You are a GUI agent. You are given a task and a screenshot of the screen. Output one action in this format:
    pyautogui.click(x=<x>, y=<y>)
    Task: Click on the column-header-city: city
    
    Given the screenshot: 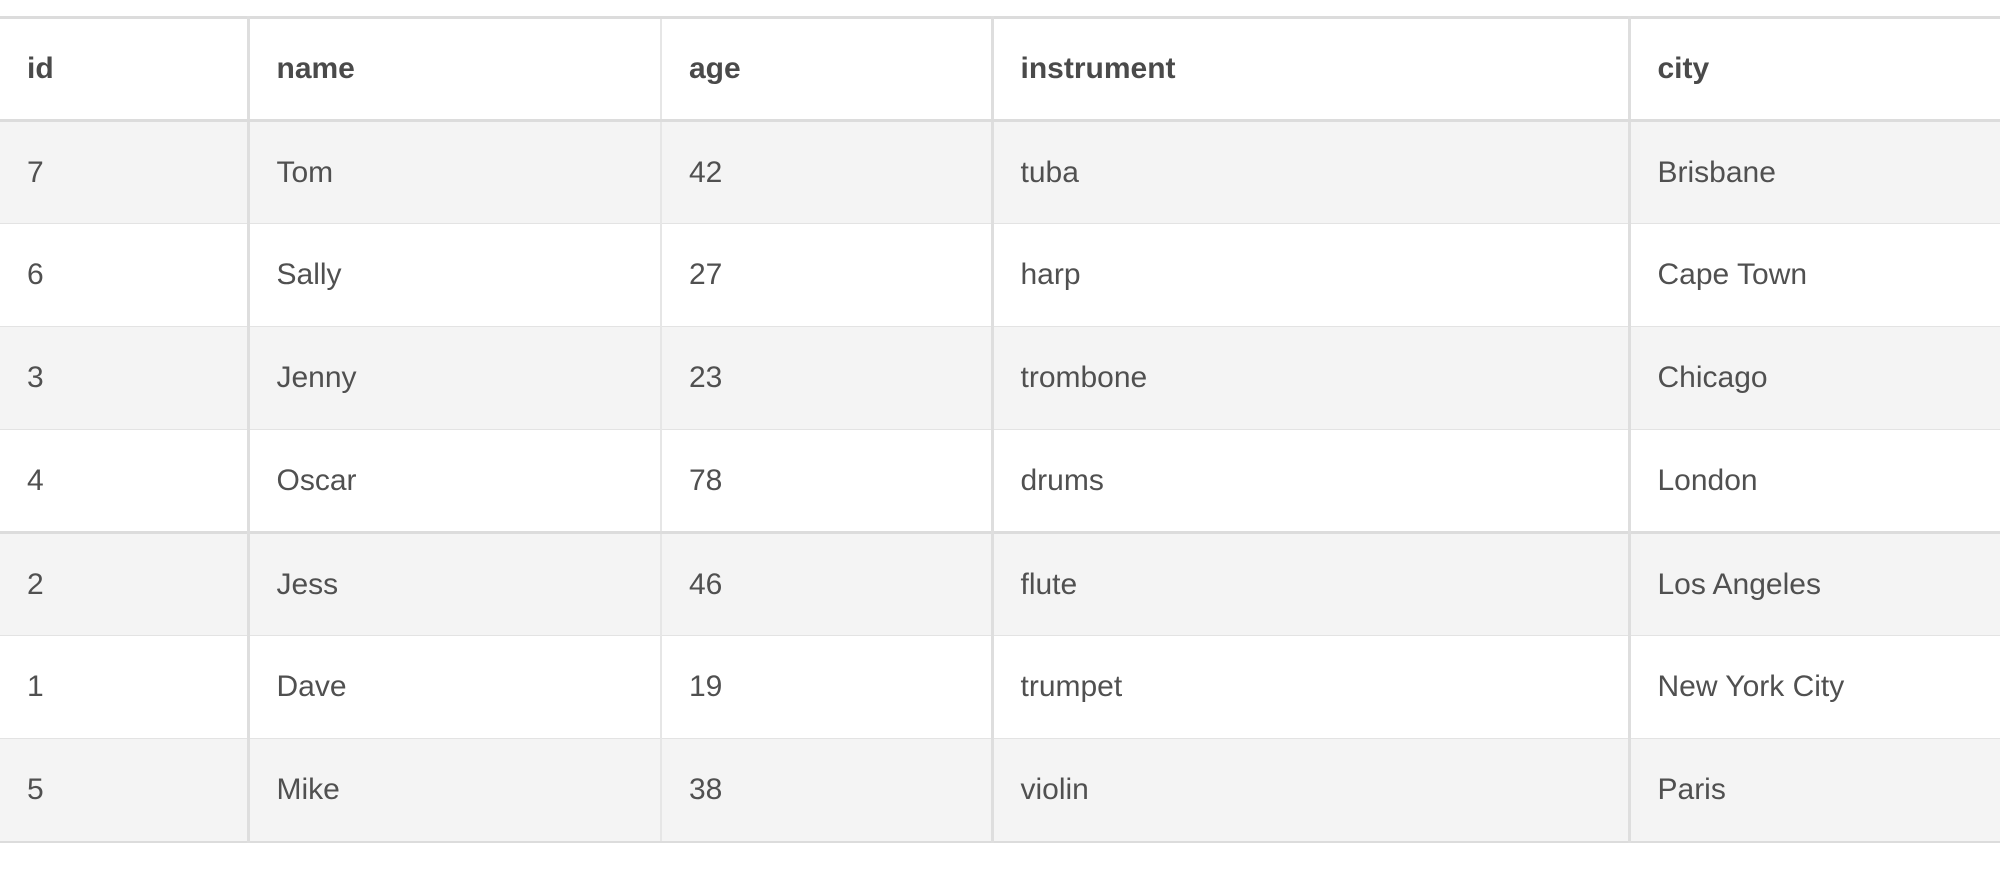 What is the action you would take?
    pyautogui.click(x=1814, y=69)
    